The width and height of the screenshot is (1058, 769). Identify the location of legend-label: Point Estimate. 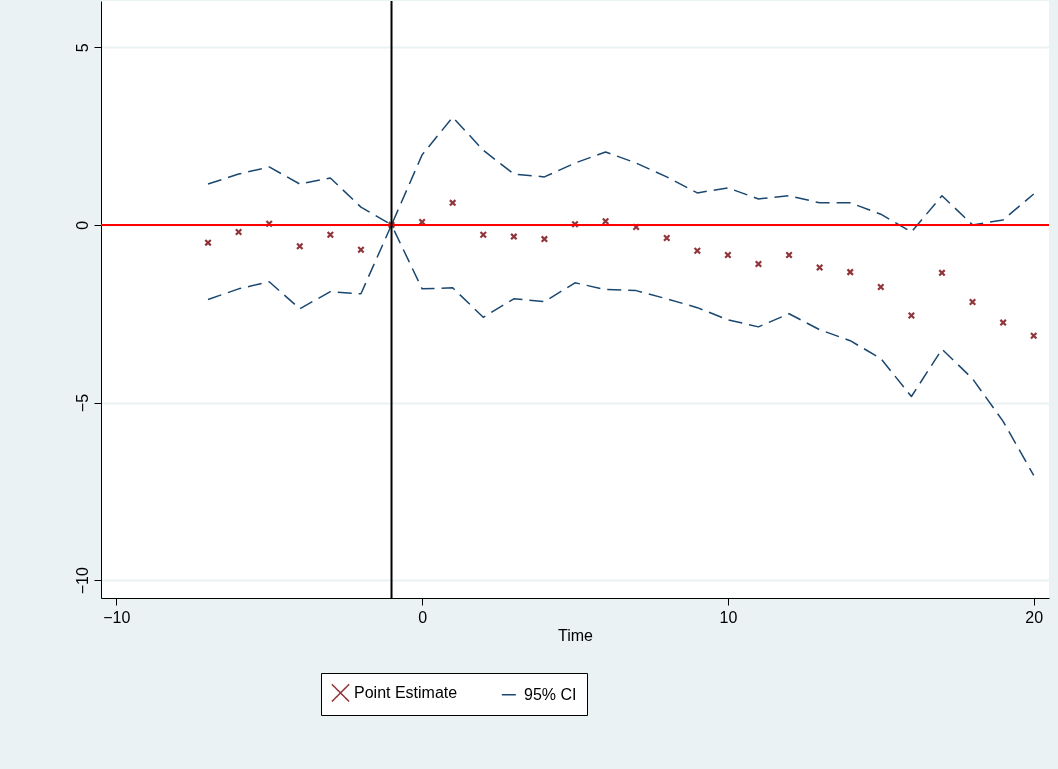
(406, 692).